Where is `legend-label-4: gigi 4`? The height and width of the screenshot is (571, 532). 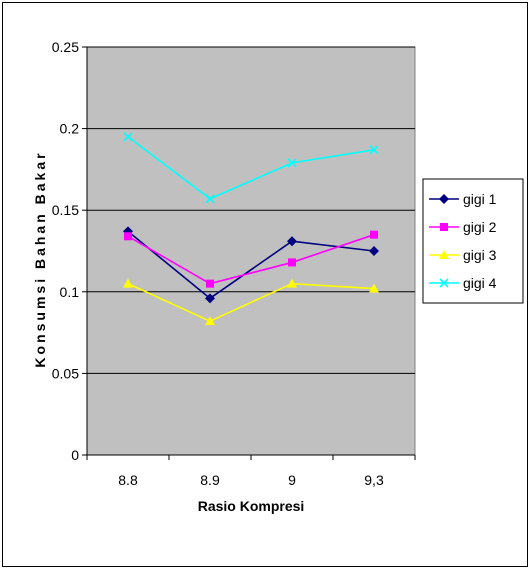
legend-label-4: gigi 4 is located at coordinates (480, 283).